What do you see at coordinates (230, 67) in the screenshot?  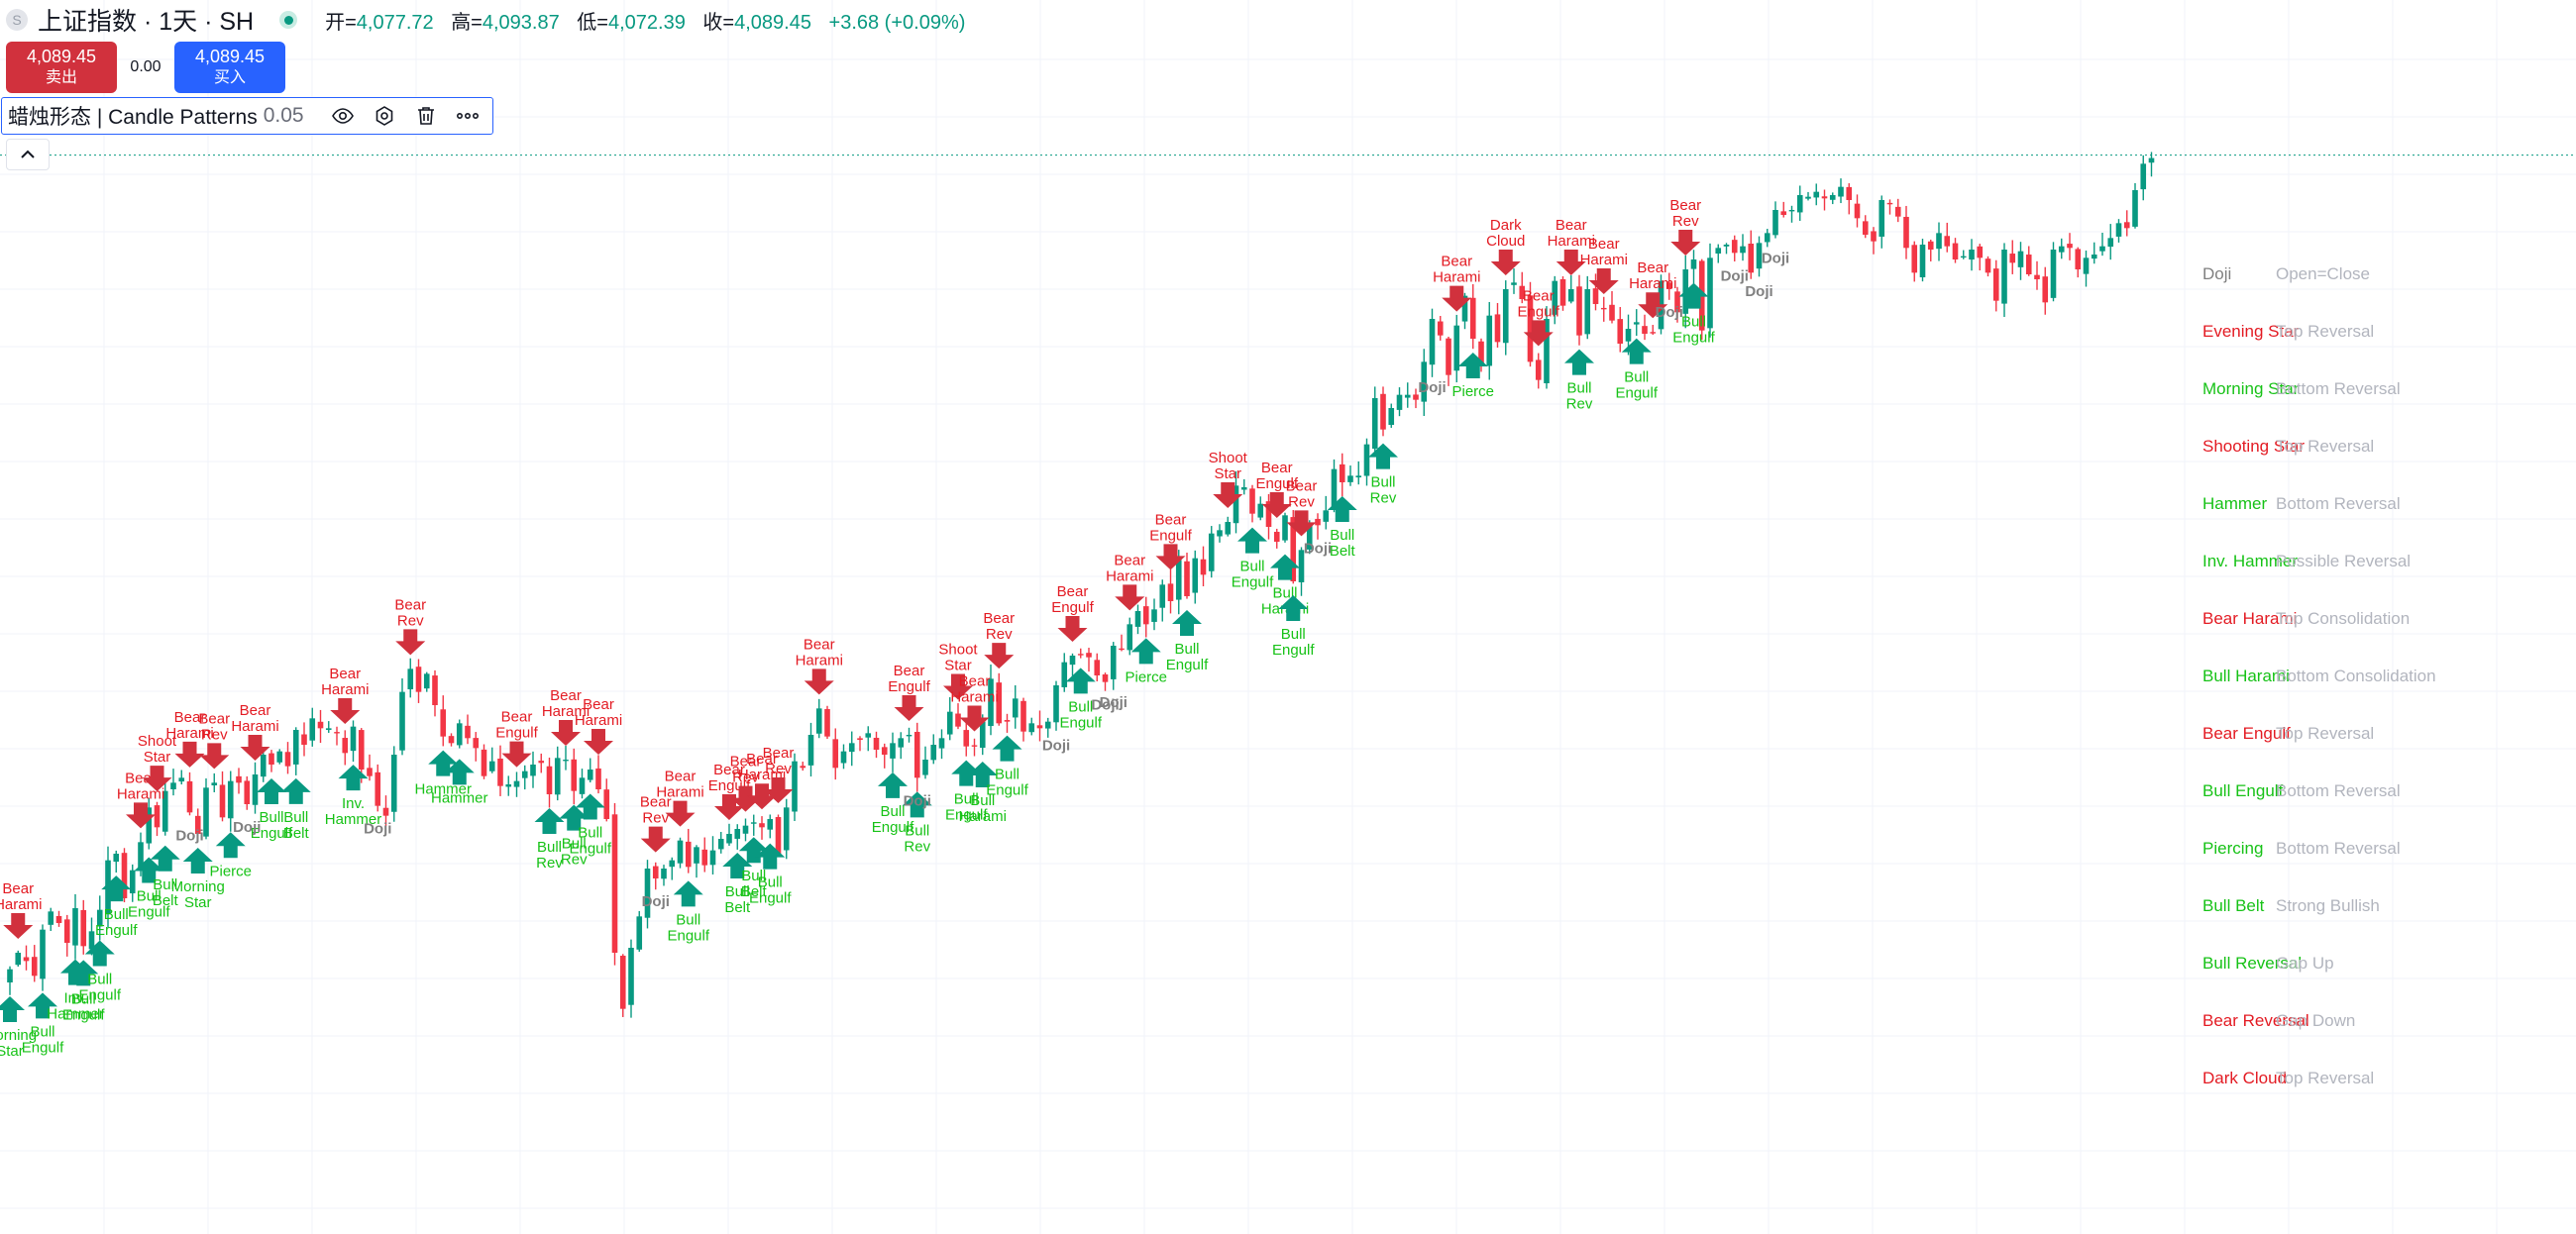 I see `buy-button: 4,089.45 买入` at bounding box center [230, 67].